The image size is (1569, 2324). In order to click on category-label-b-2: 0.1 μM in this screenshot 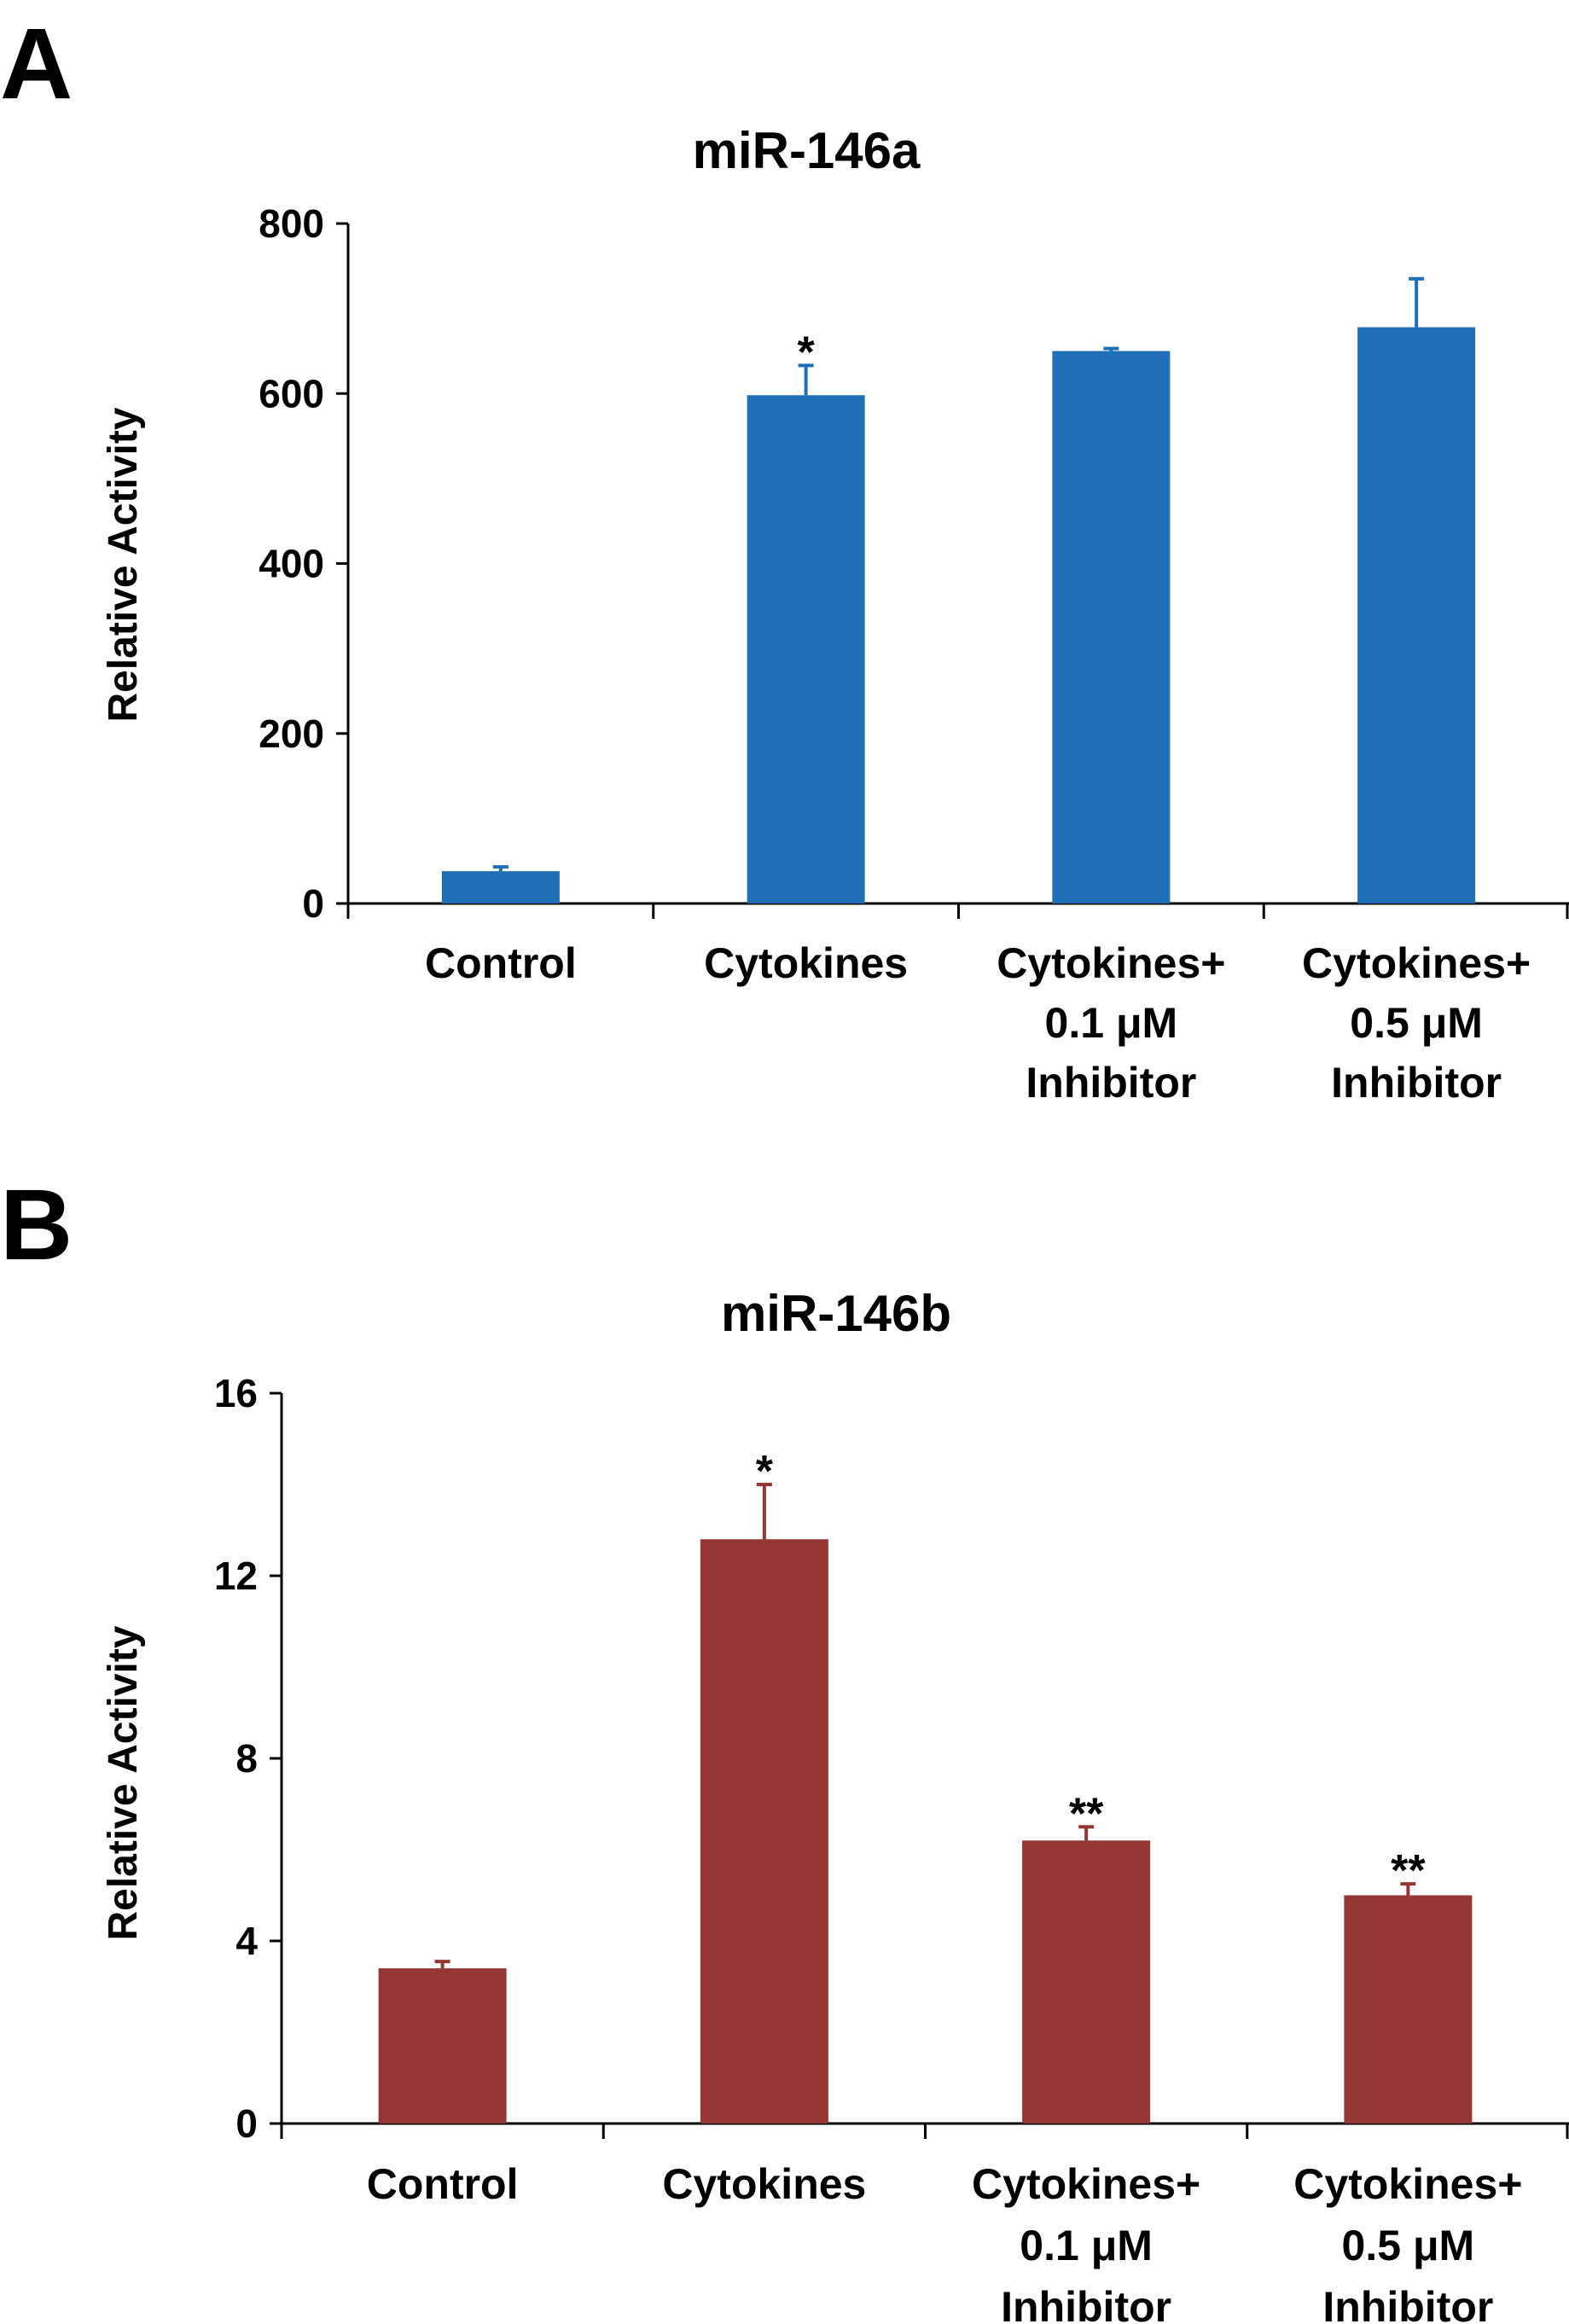, I will do `click(1086, 2245)`.